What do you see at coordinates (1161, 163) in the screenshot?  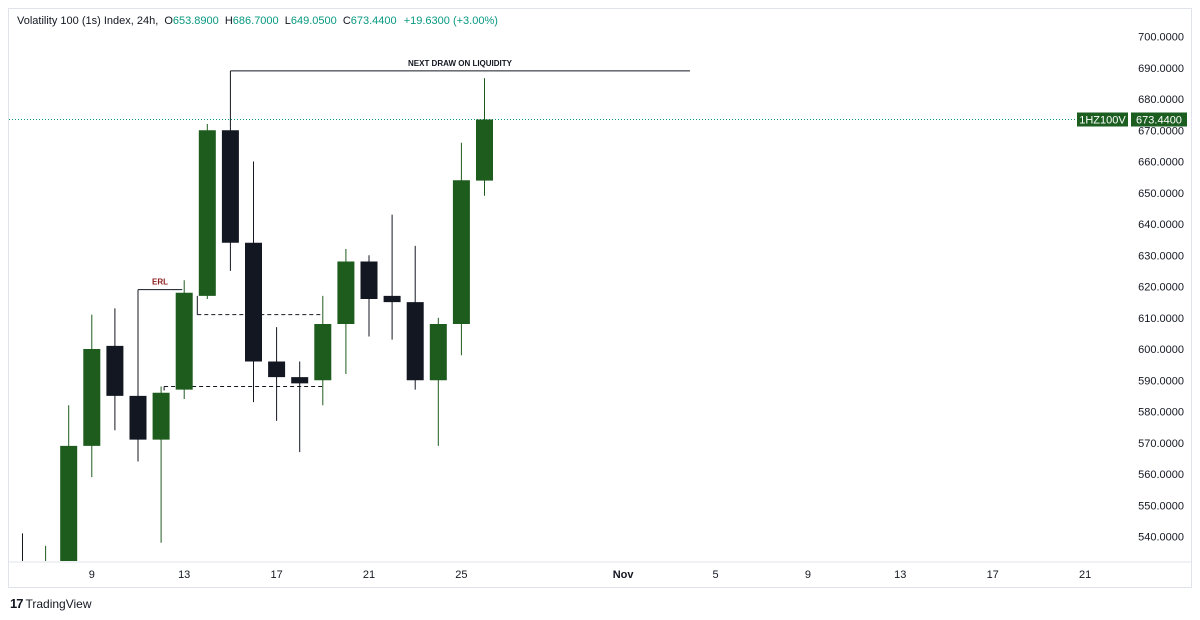 I see `y-axis-tick-label: 660.0000` at bounding box center [1161, 163].